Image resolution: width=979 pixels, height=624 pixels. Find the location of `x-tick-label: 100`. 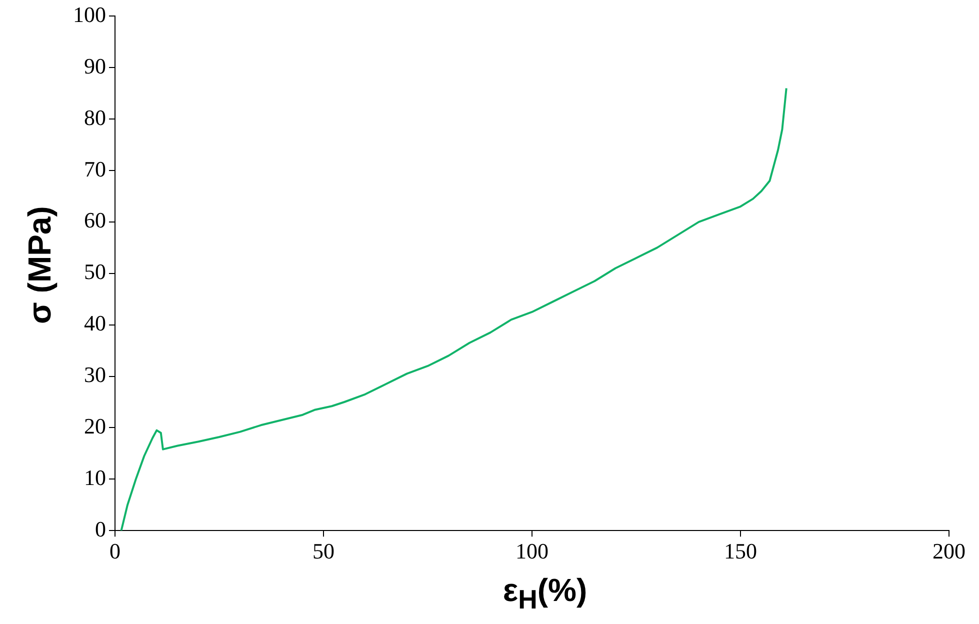

x-tick-label: 100 is located at coordinates (532, 551).